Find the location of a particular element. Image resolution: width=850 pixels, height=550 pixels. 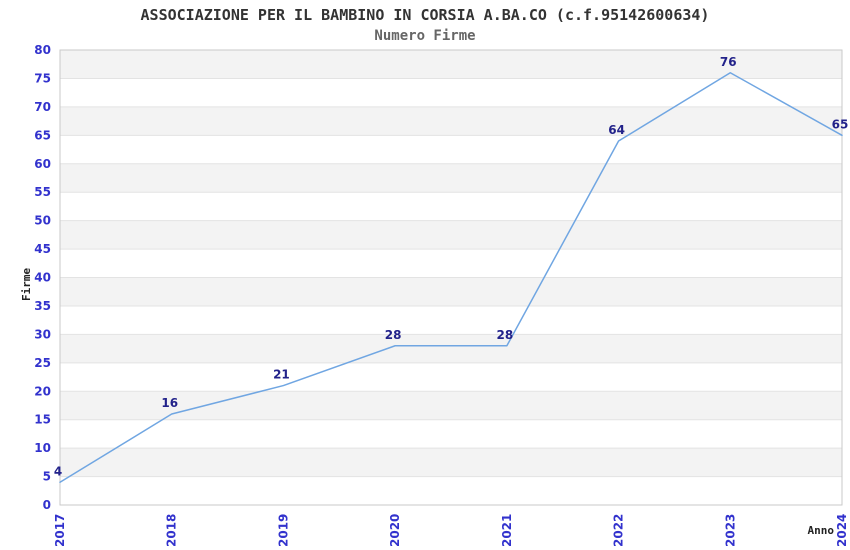

y-axis-title: Firme is located at coordinates (26, 284).